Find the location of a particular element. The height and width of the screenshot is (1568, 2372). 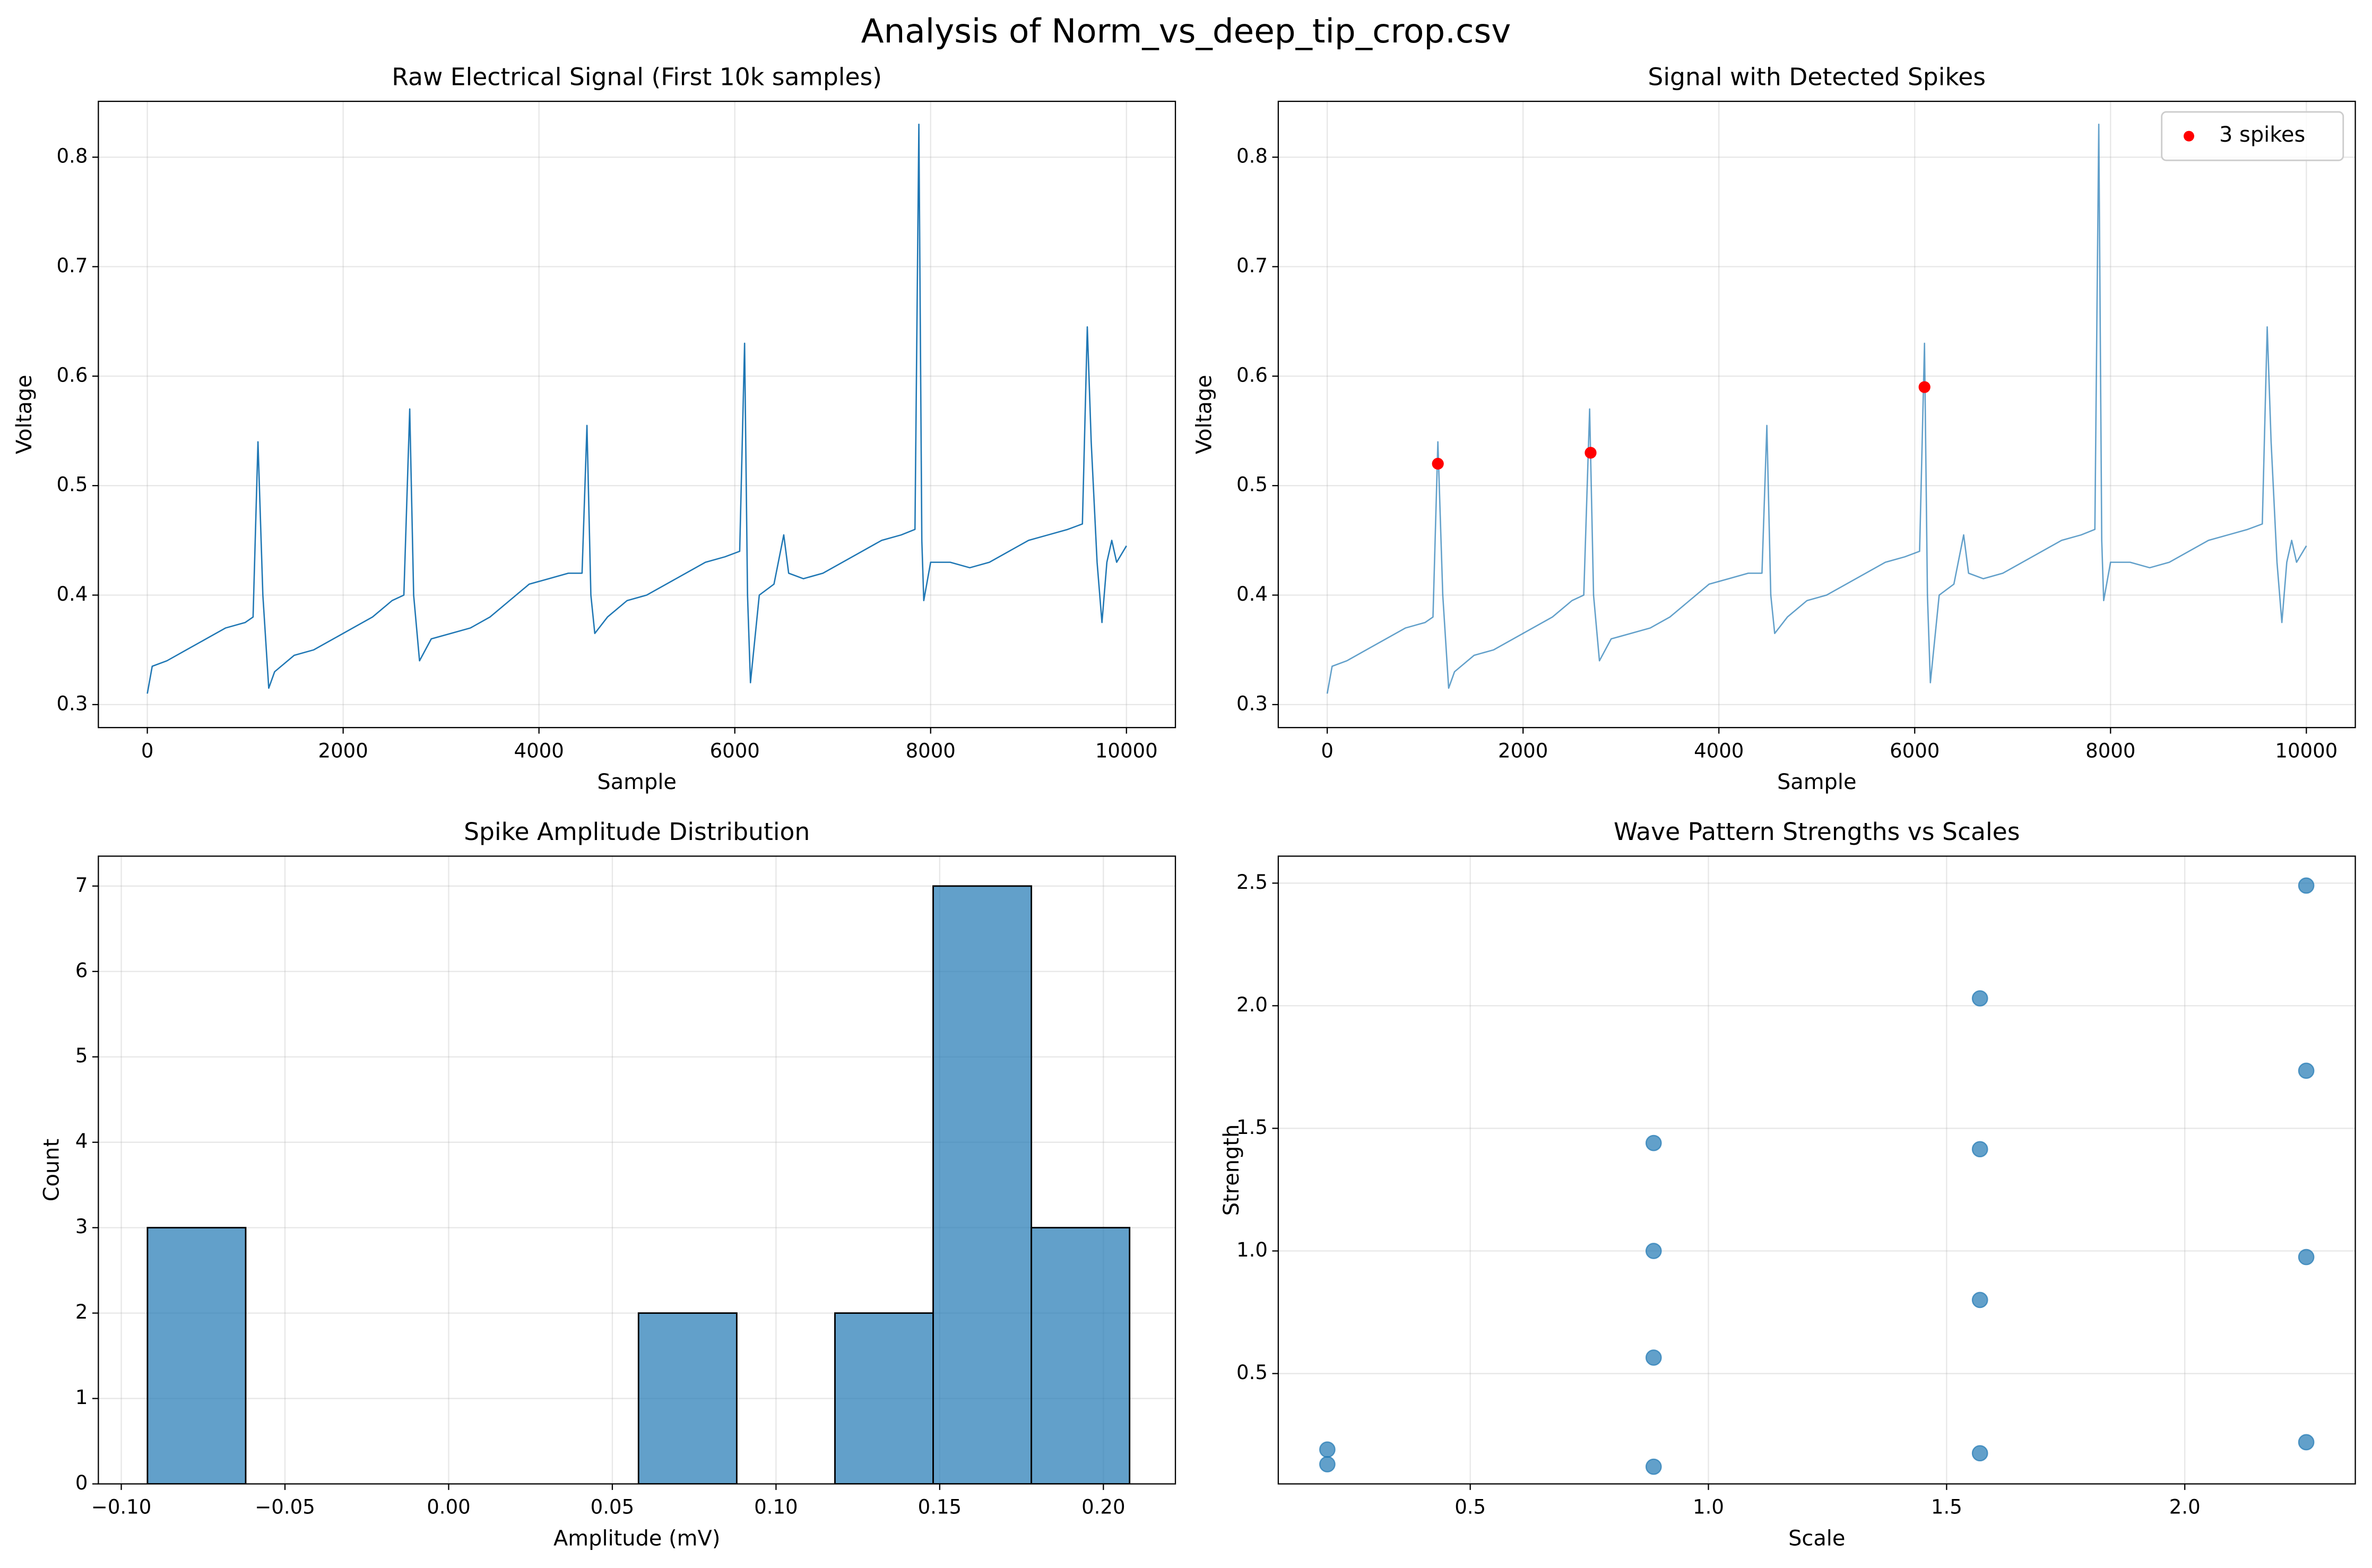

y-tick-label: 7 is located at coordinates (81, 884).